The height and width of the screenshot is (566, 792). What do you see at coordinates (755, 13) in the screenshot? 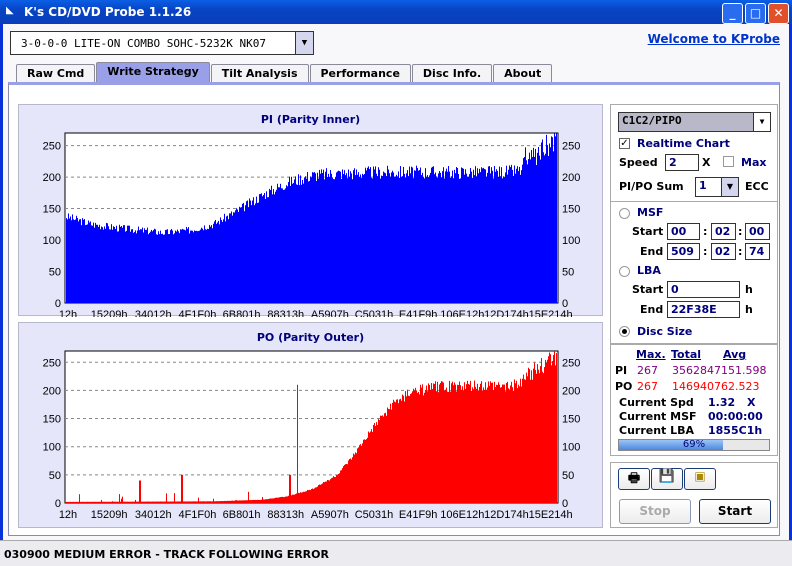
I see `maximize-button: □` at bounding box center [755, 13].